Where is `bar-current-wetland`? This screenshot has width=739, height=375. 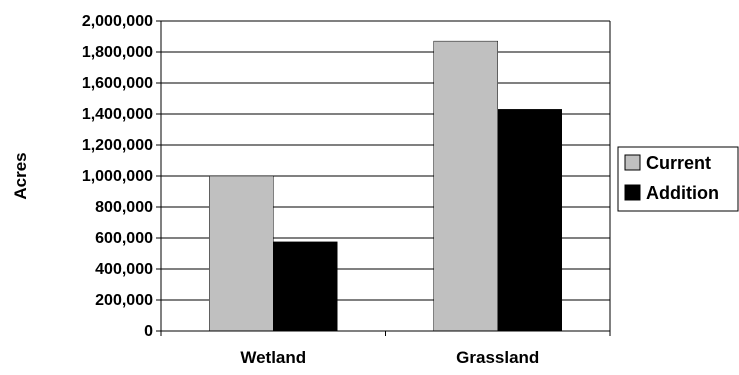 bar-current-wetland is located at coordinates (241, 253).